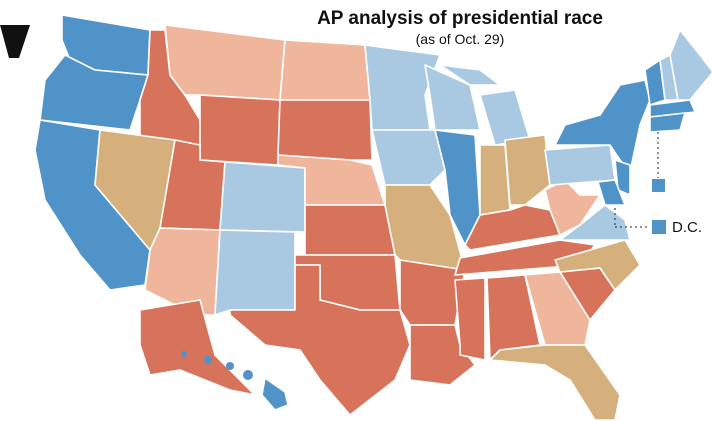  Describe the element at coordinates (659, 227) in the screenshot. I see `dc-box` at that location.